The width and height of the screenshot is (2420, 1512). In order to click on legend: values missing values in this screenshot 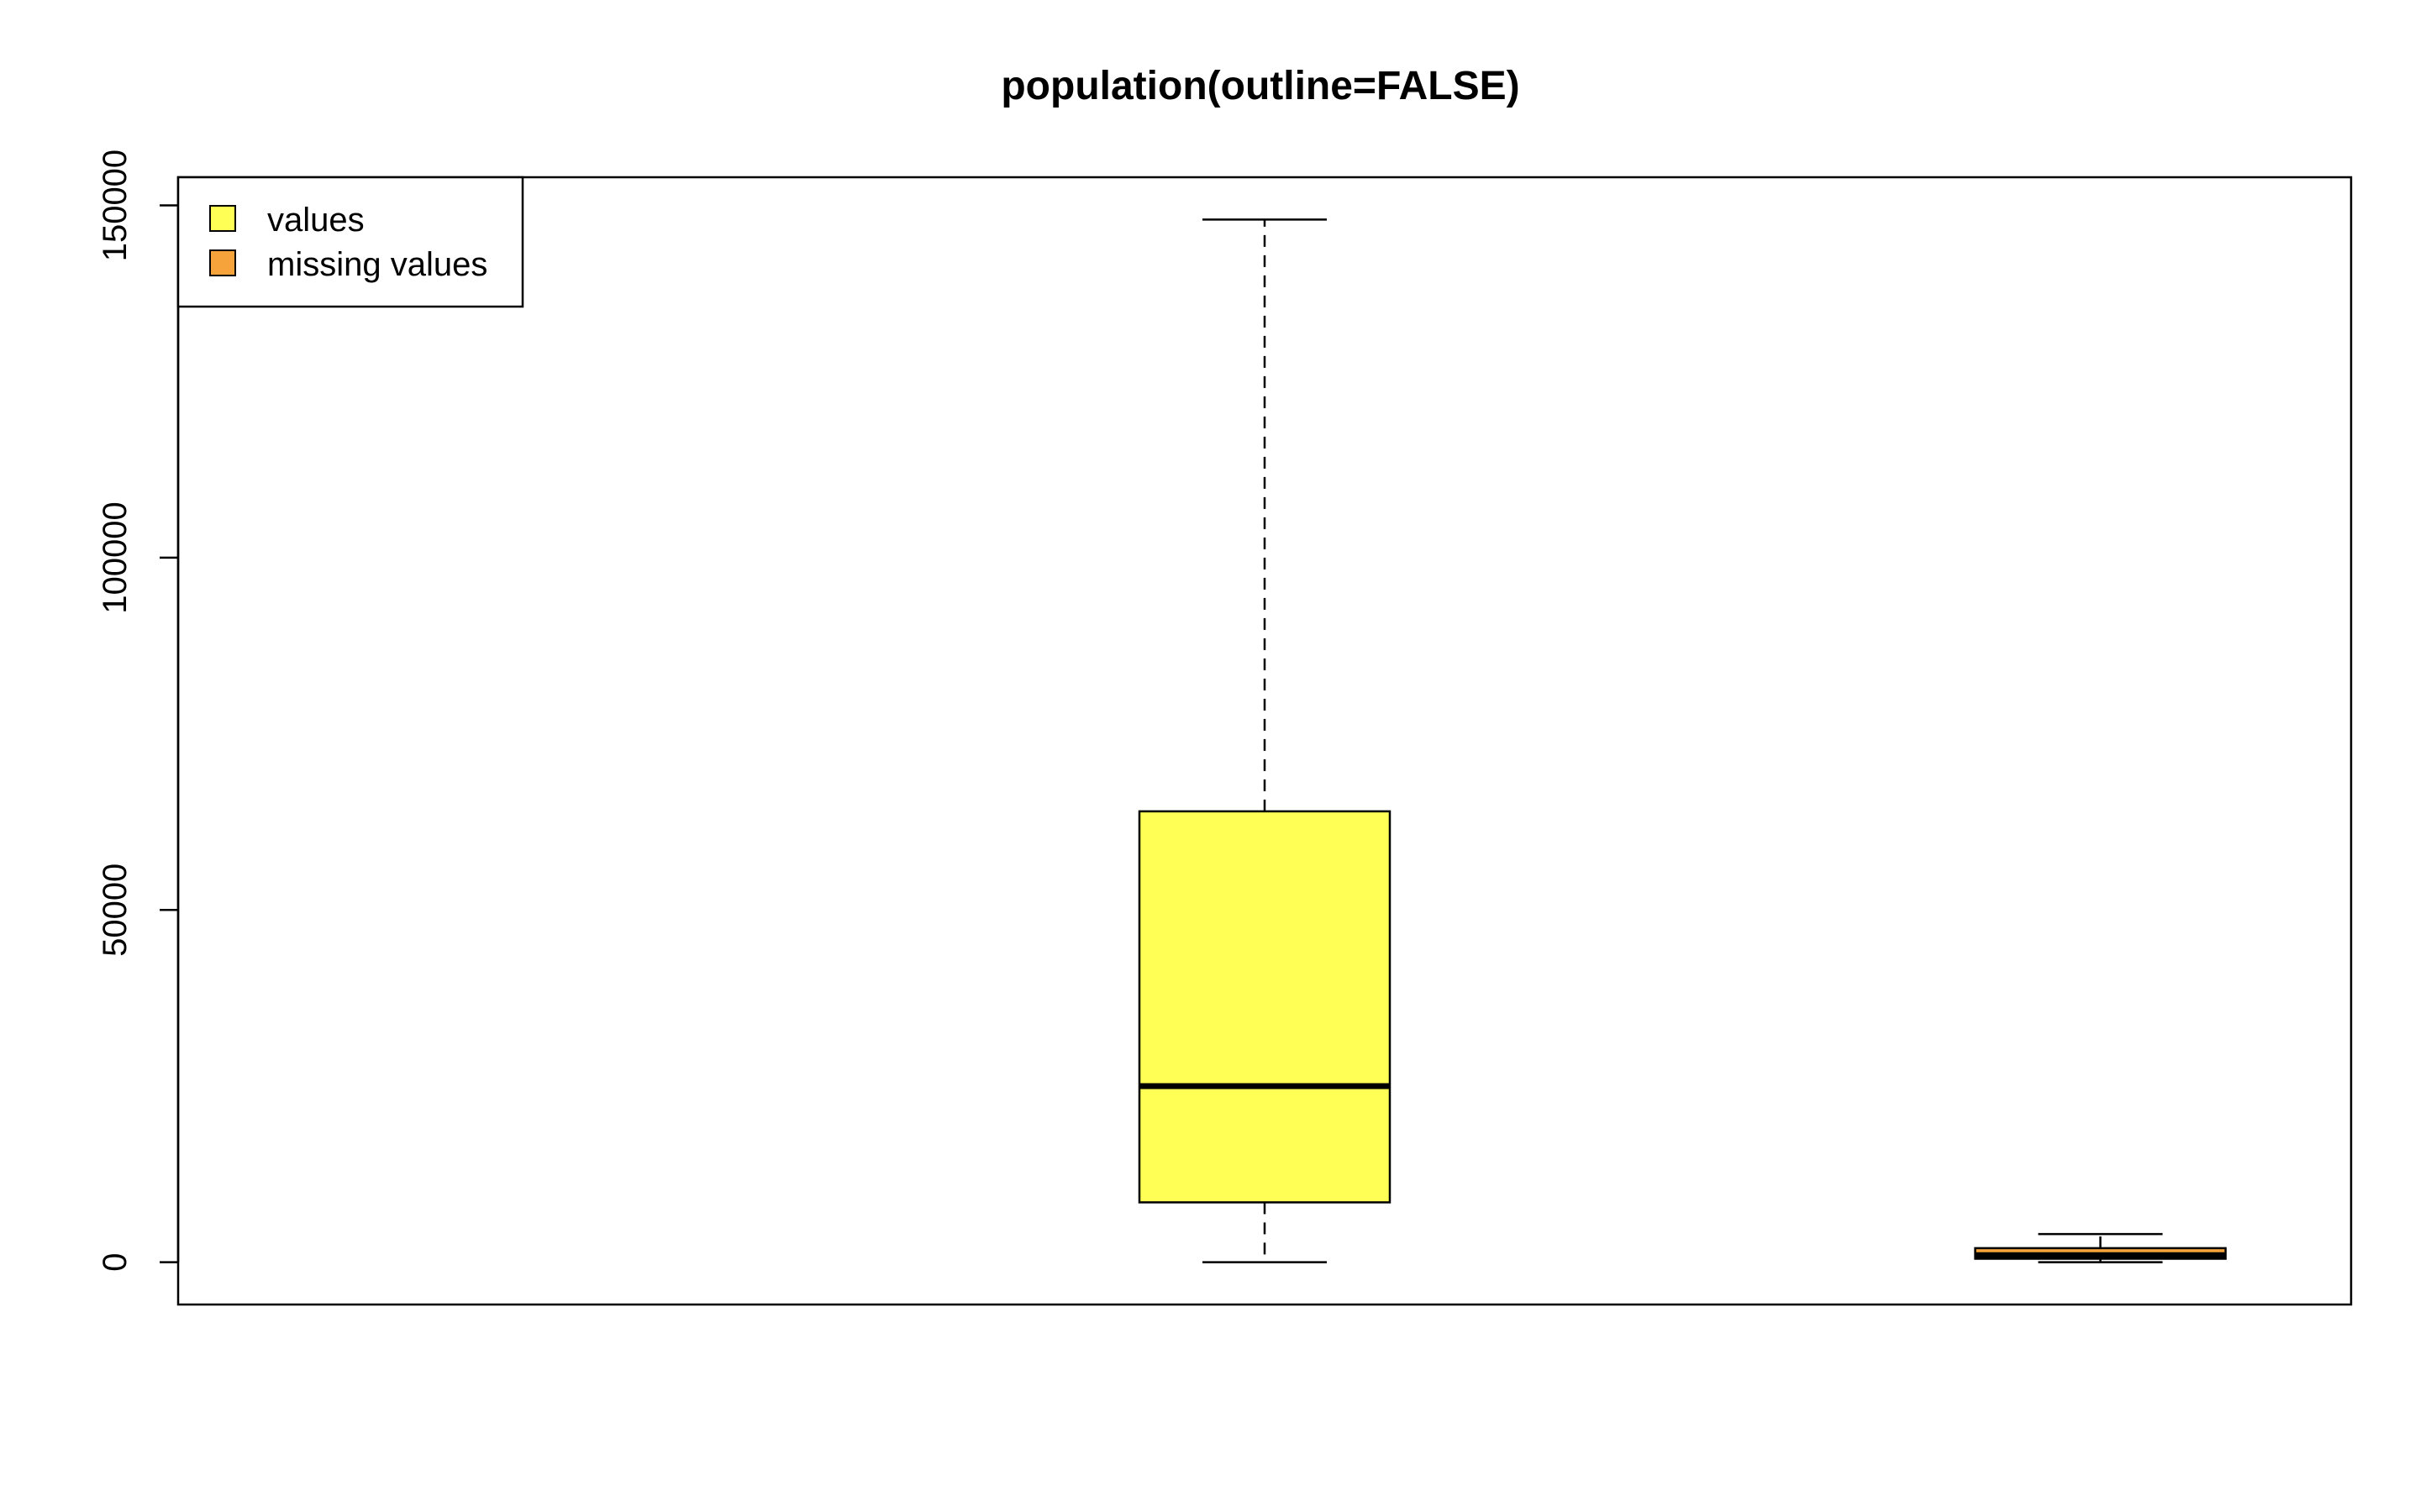, I will do `click(350, 242)`.